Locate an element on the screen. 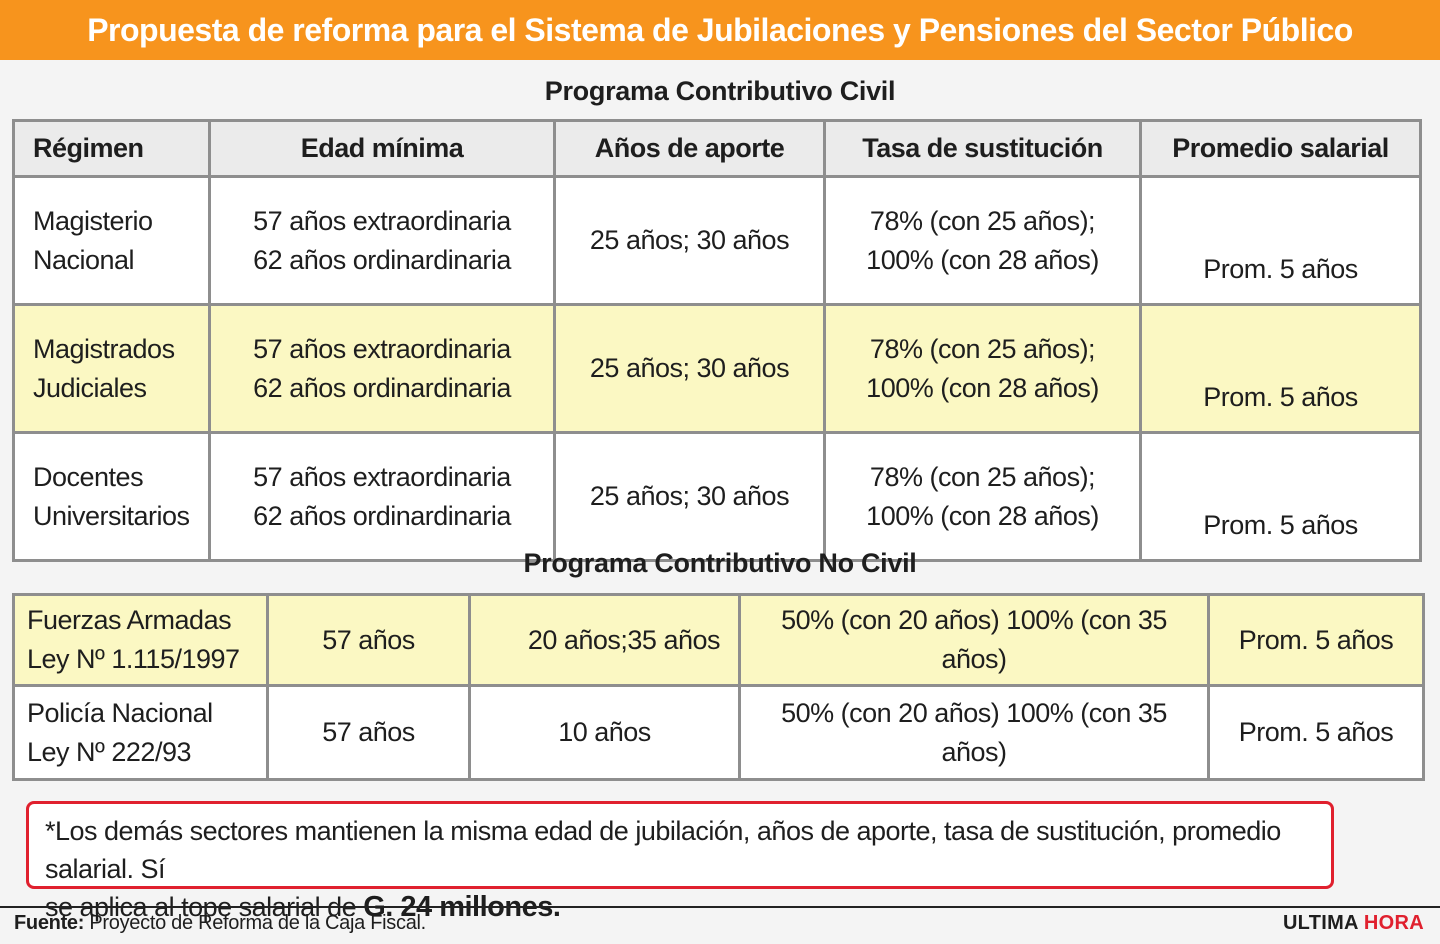 Image resolution: width=1440 pixels, height=944 pixels. regimen-line: Judiciales is located at coordinates (90, 387).